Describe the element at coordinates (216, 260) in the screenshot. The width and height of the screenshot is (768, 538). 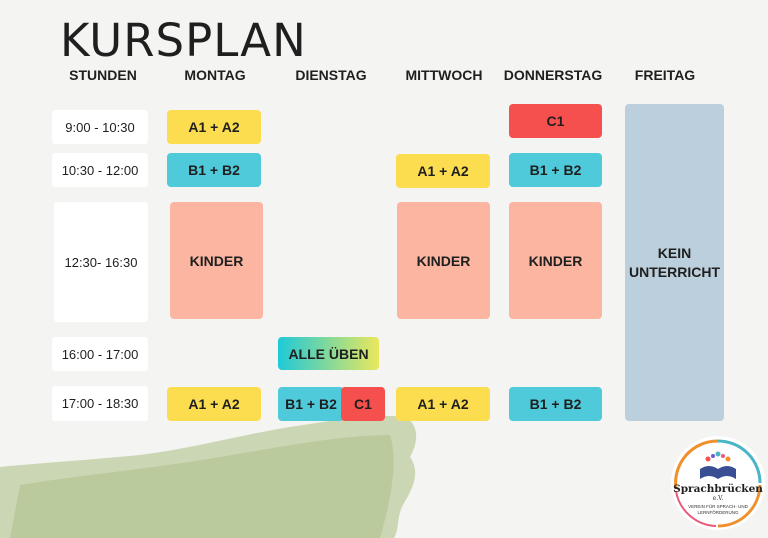
I see `montag-slot-3: KINDER` at that location.